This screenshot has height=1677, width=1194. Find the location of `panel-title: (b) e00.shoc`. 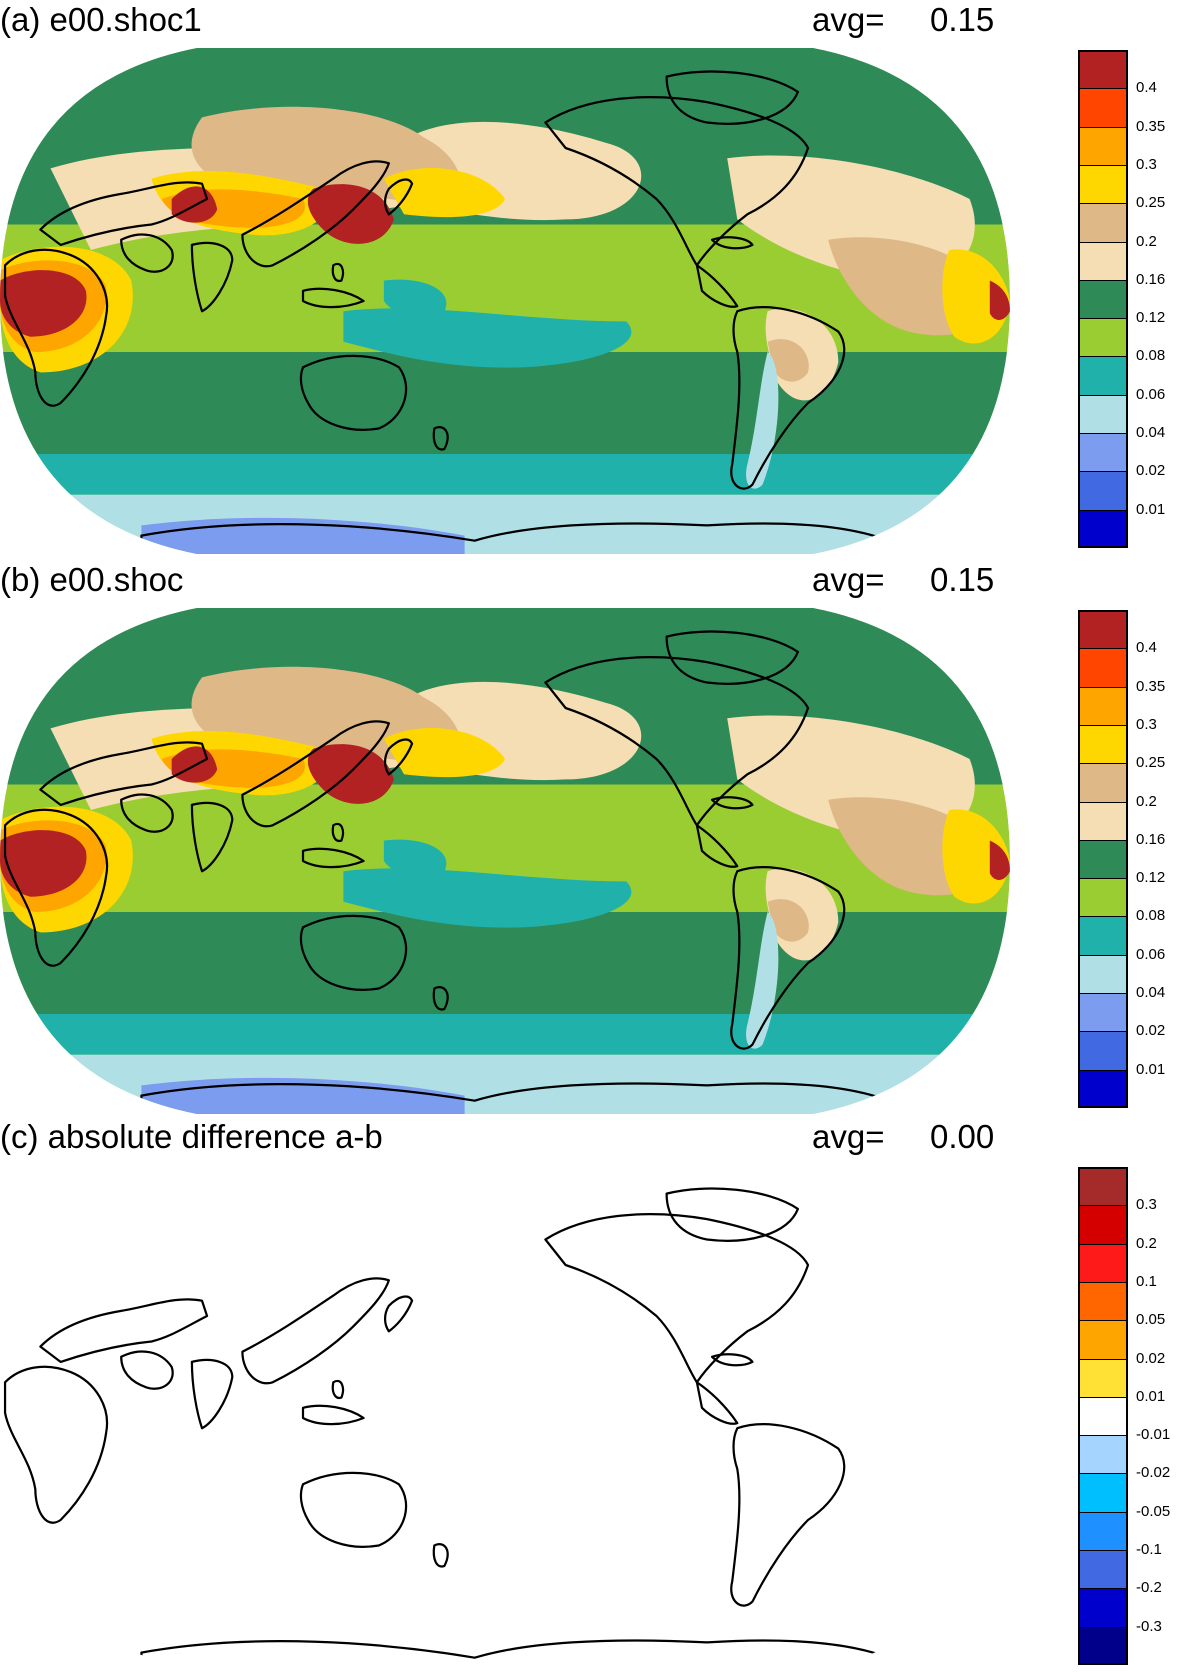

panel-title: (b) e00.shoc is located at coordinates (92, 579).